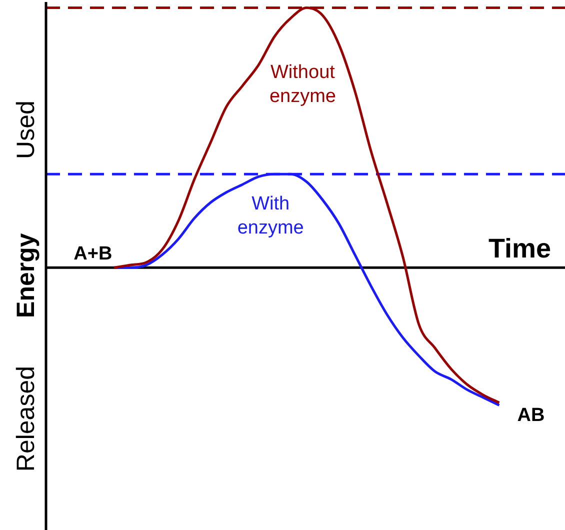 This screenshot has height=530, width=565. Describe the element at coordinates (26, 275) in the screenshot. I see `y-axis-title: Energy` at that location.